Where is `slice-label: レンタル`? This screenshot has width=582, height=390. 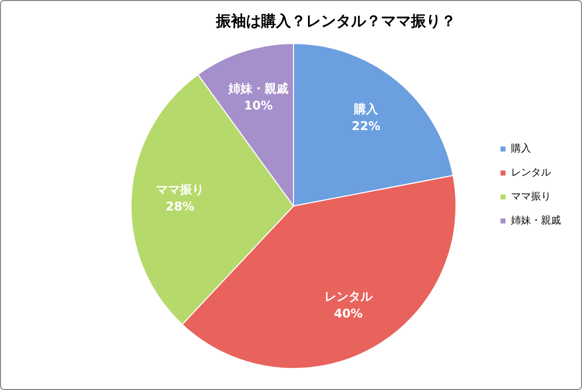
slice-label: レンタル is located at coordinates (349, 296).